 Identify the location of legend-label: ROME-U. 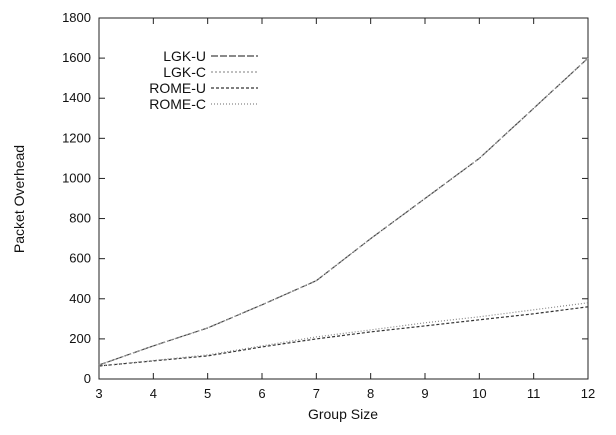
(177, 88).